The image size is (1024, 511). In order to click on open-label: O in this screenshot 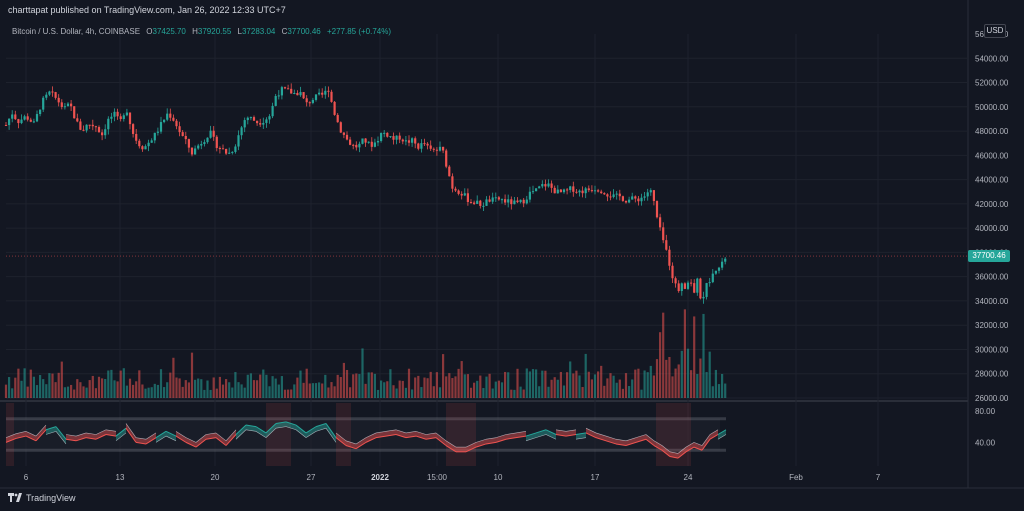, I will do `click(149, 31)`.